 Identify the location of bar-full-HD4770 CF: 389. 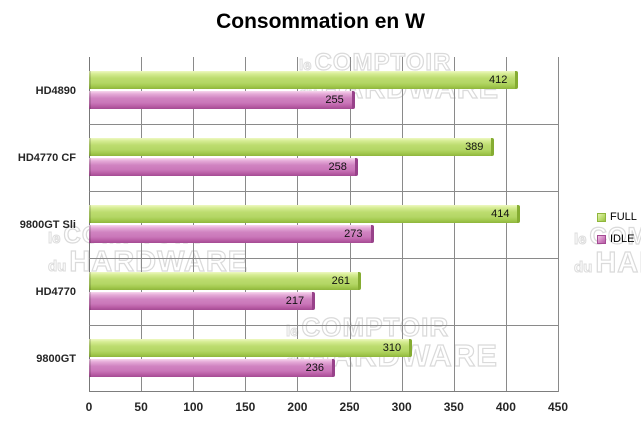
(292, 147).